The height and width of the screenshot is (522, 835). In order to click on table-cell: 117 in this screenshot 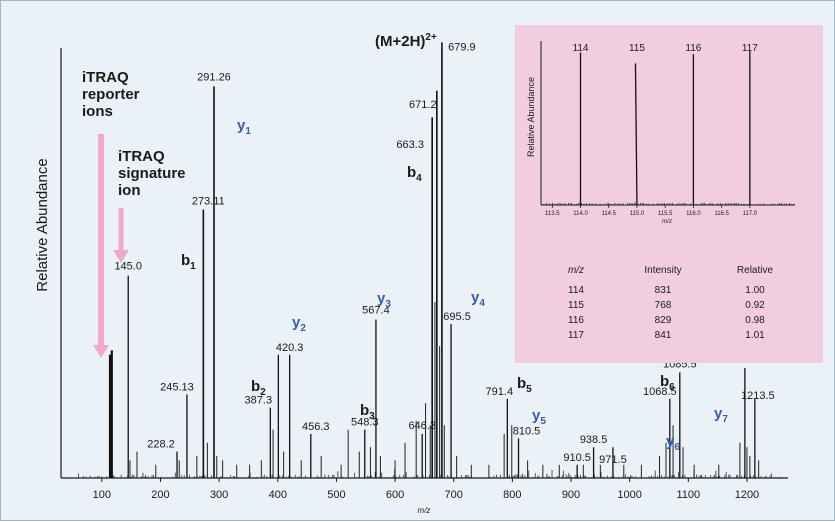, I will do `click(576, 335)`.